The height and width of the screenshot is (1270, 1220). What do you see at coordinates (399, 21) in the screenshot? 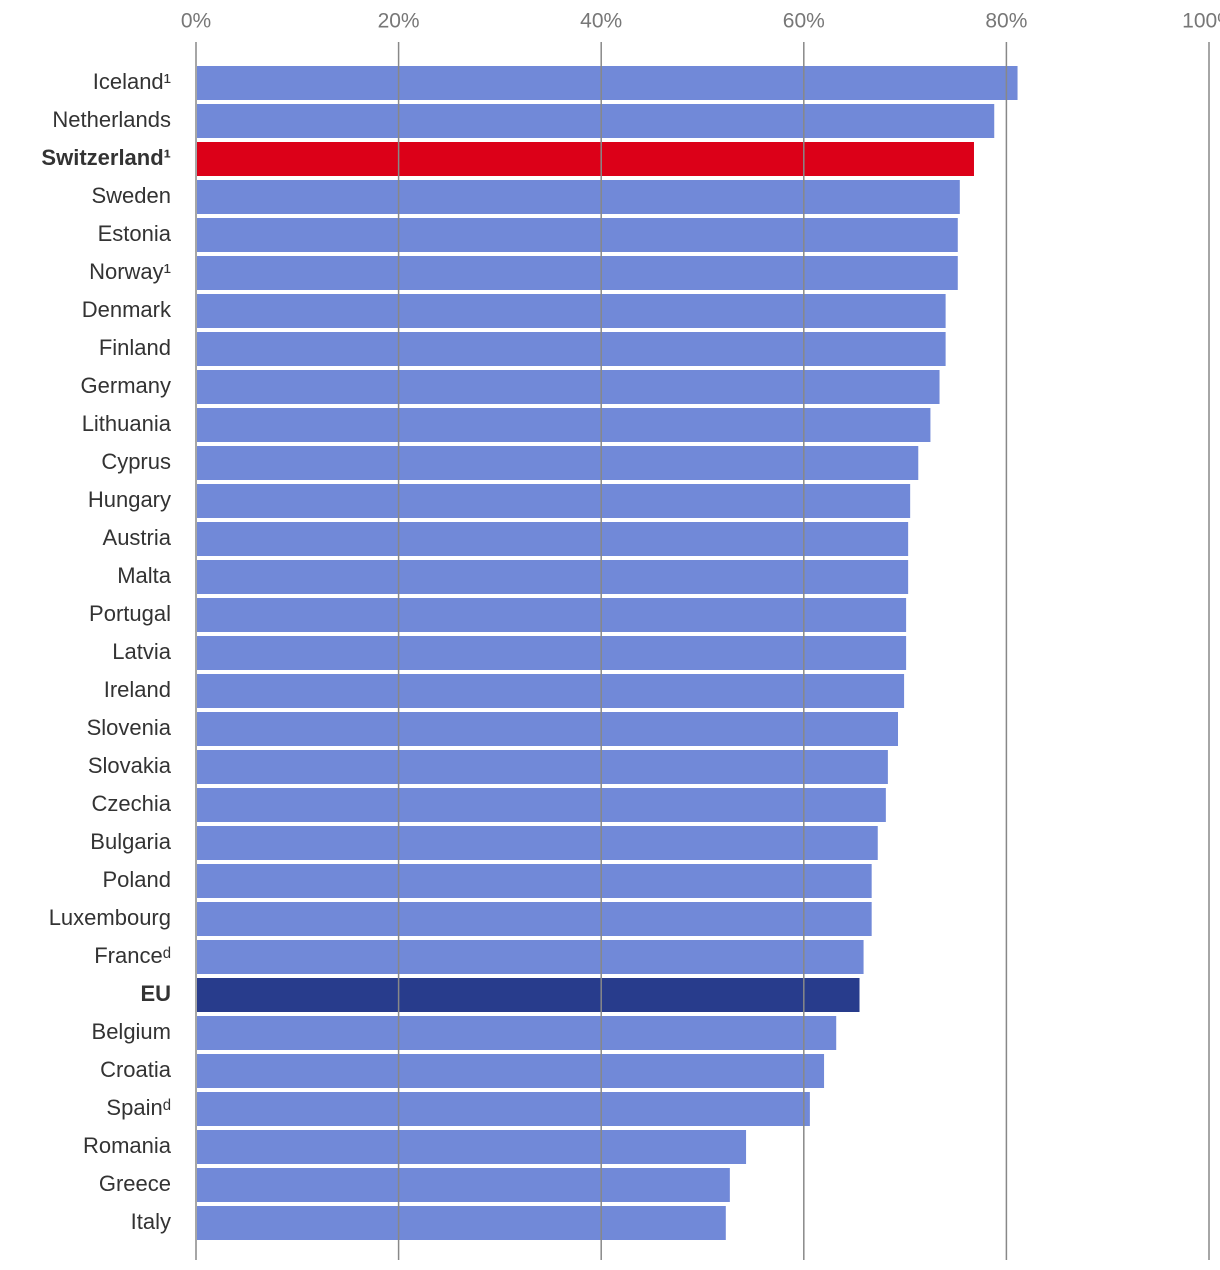
I see `x-tick-label: 20%` at bounding box center [399, 21].